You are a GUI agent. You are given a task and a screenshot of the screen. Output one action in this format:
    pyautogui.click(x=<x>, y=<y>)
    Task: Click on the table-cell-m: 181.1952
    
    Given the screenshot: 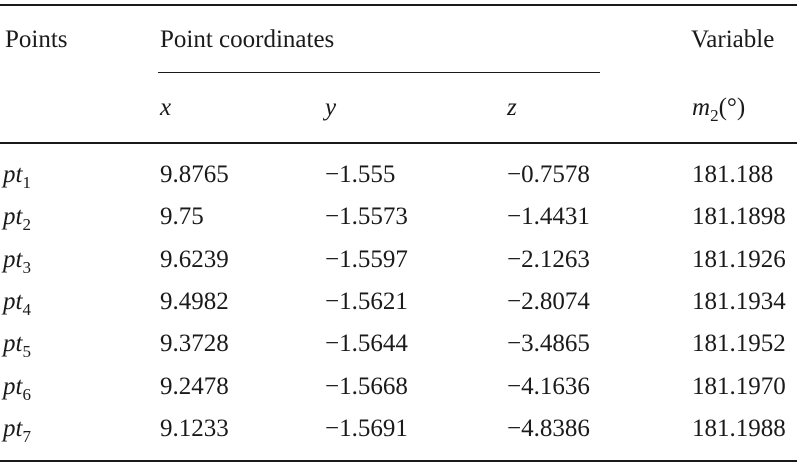 What is the action you would take?
    pyautogui.click(x=739, y=343)
    